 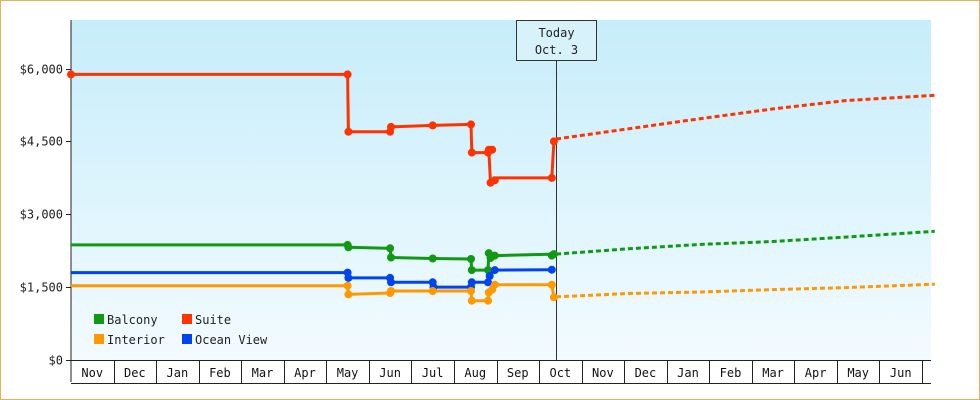 I want to click on series-interior, so click(x=503, y=292).